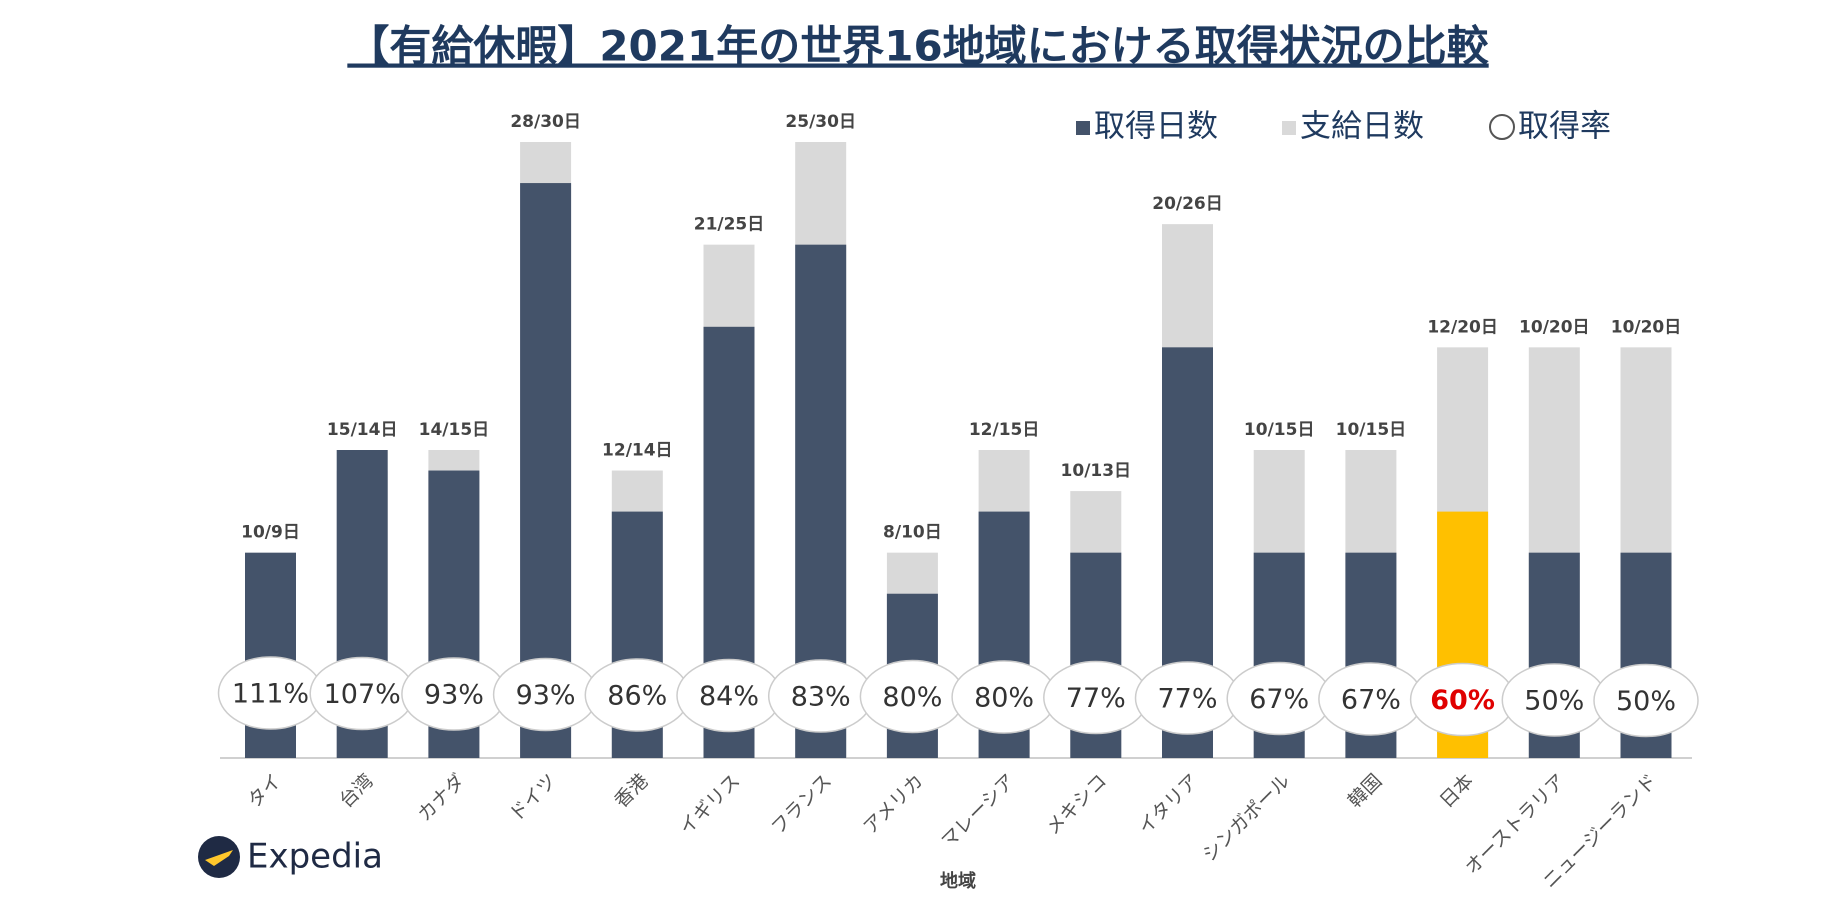 This screenshot has height=901, width=1837. Describe the element at coordinates (637, 696) in the screenshot. I see `rate-label: 86%` at that location.